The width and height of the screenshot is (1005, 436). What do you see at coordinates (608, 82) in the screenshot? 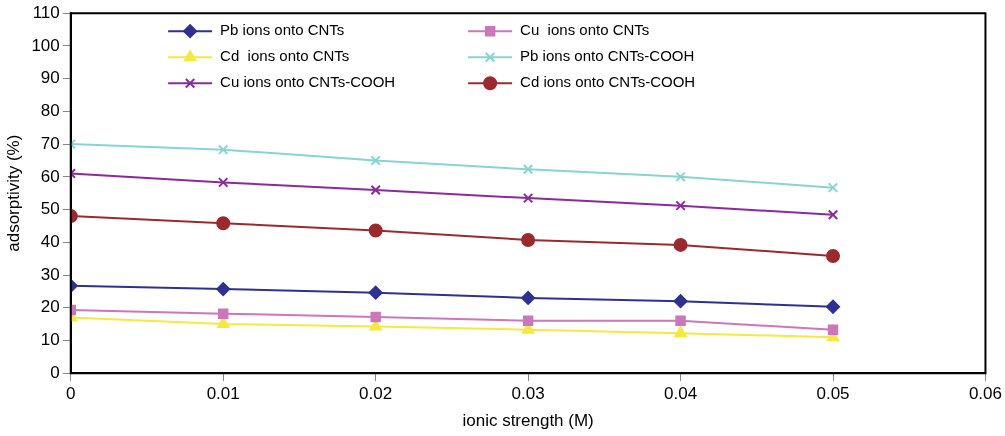
I see `legend-label: Cd ions onto CNTs-COOH` at bounding box center [608, 82].